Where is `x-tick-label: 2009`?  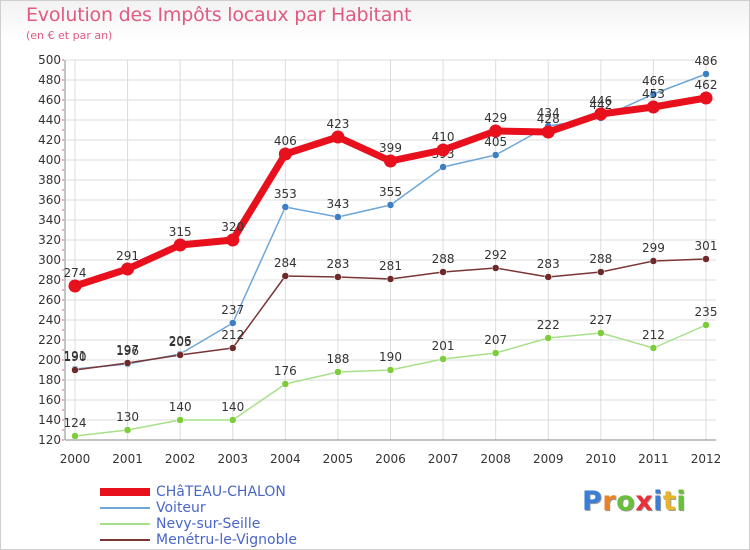 x-tick-label: 2009 is located at coordinates (548, 459).